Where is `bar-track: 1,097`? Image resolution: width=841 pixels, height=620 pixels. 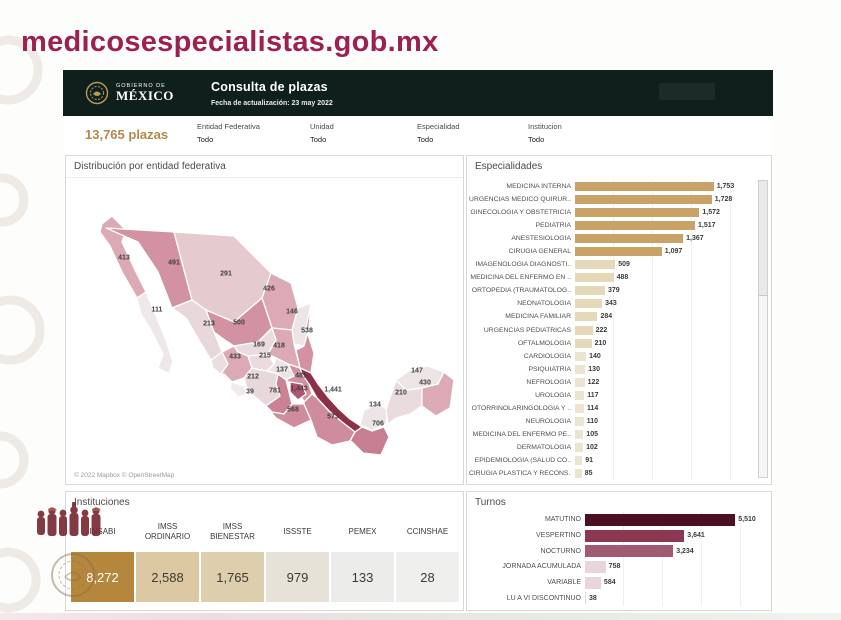 bar-track: 1,097 is located at coordinates (666, 252).